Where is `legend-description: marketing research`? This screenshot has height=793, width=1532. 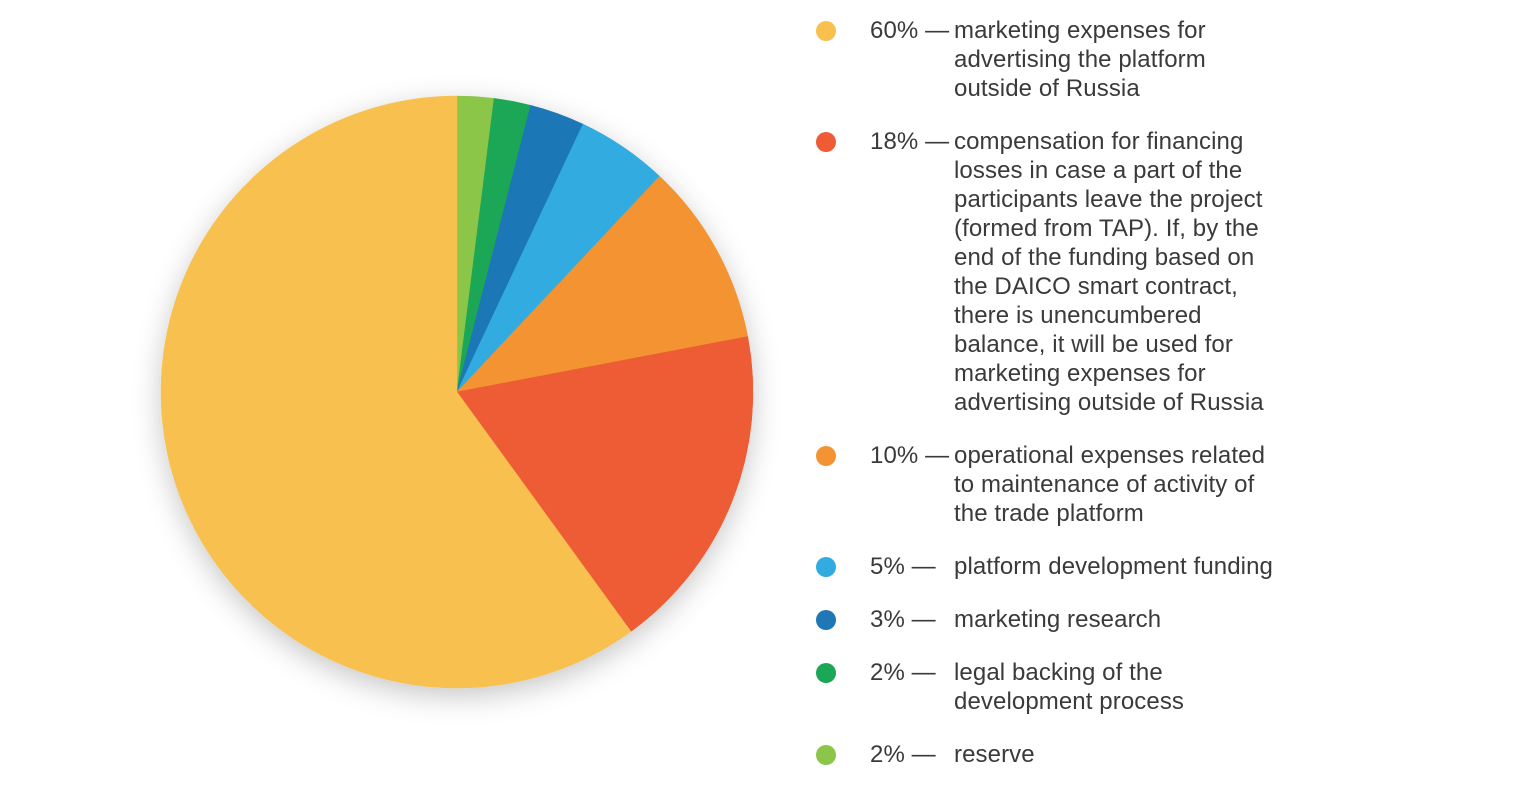 legend-description: marketing research is located at coordinates (1058, 619).